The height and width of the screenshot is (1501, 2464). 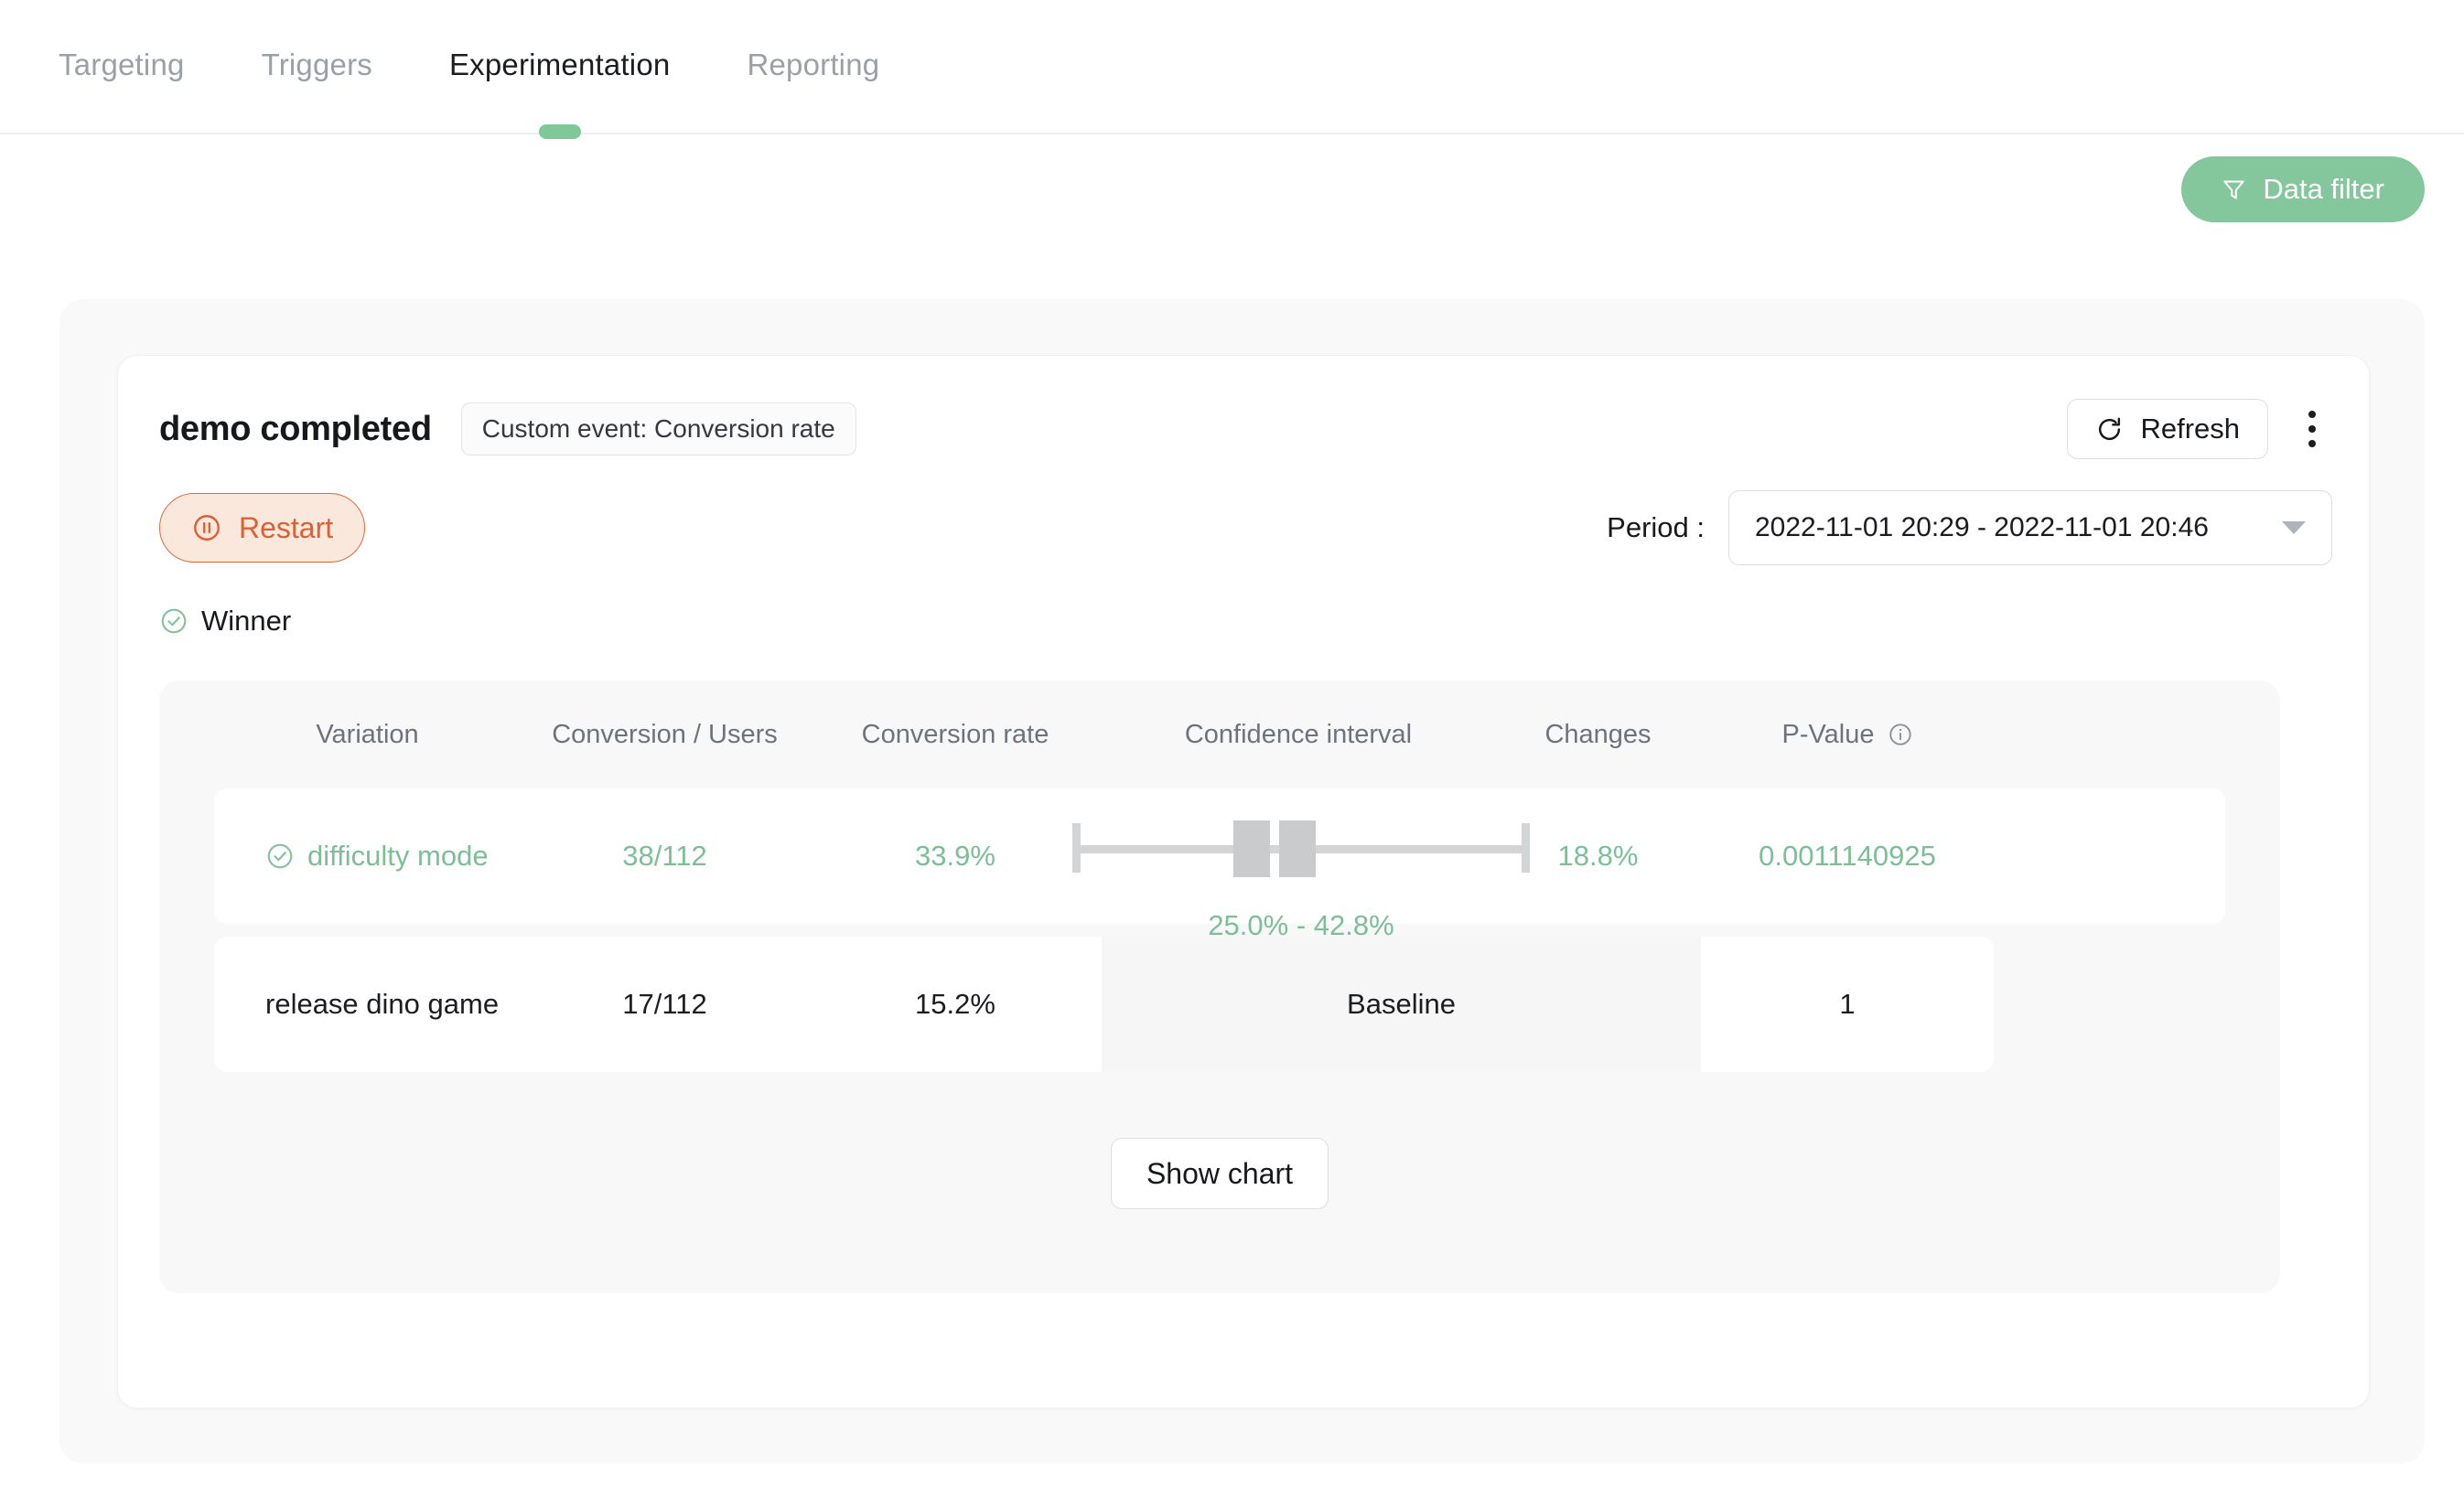 I want to click on column-header-pvalue: P-Value, so click(x=1848, y=735).